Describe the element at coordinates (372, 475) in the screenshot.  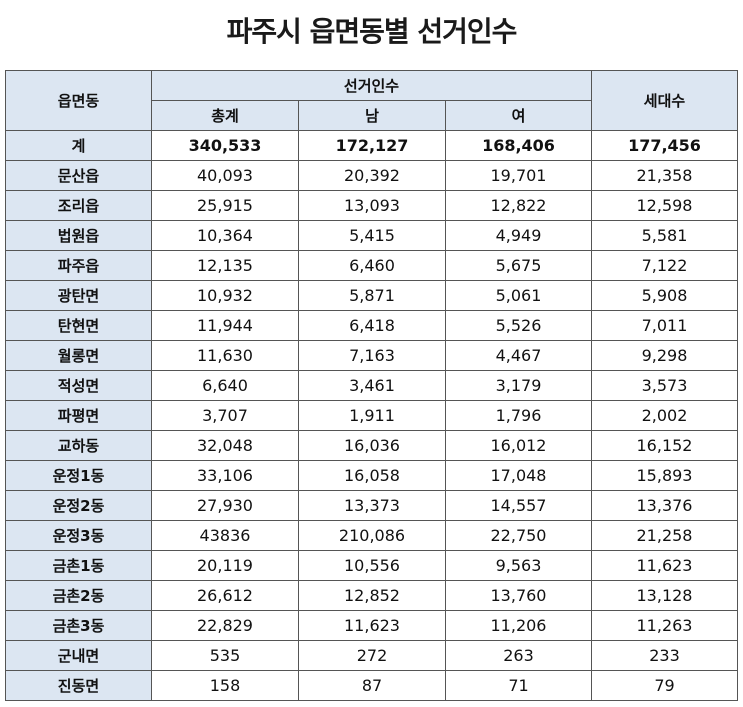
I see `male-cell: 16,058` at that location.